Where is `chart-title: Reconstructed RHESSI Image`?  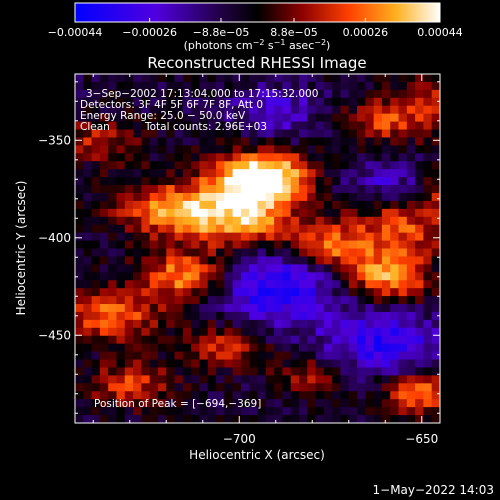
chart-title: Reconstructed RHESSI Image is located at coordinates (256, 63).